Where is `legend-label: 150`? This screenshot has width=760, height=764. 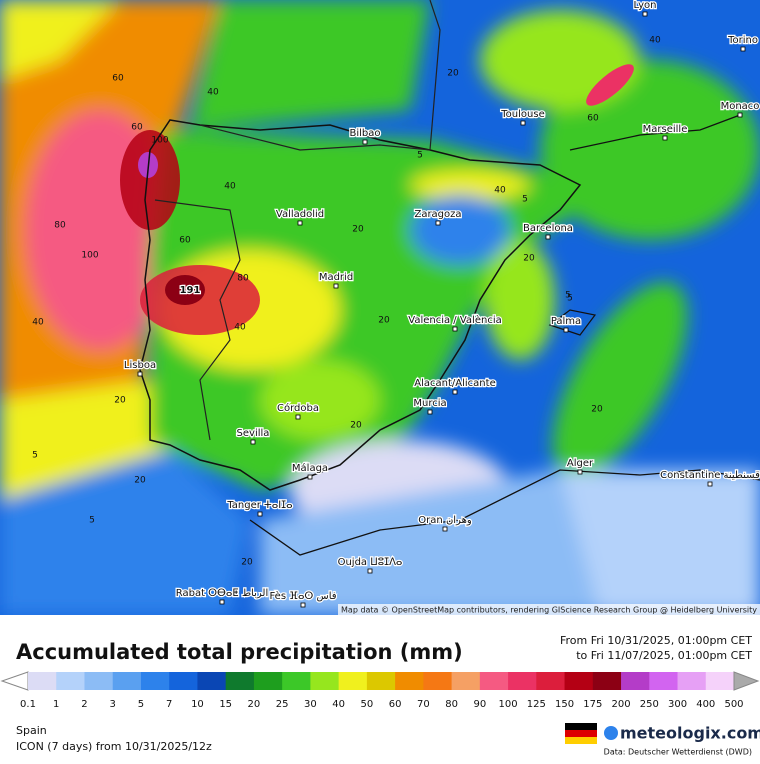 legend-label: 150 is located at coordinates (564, 704).